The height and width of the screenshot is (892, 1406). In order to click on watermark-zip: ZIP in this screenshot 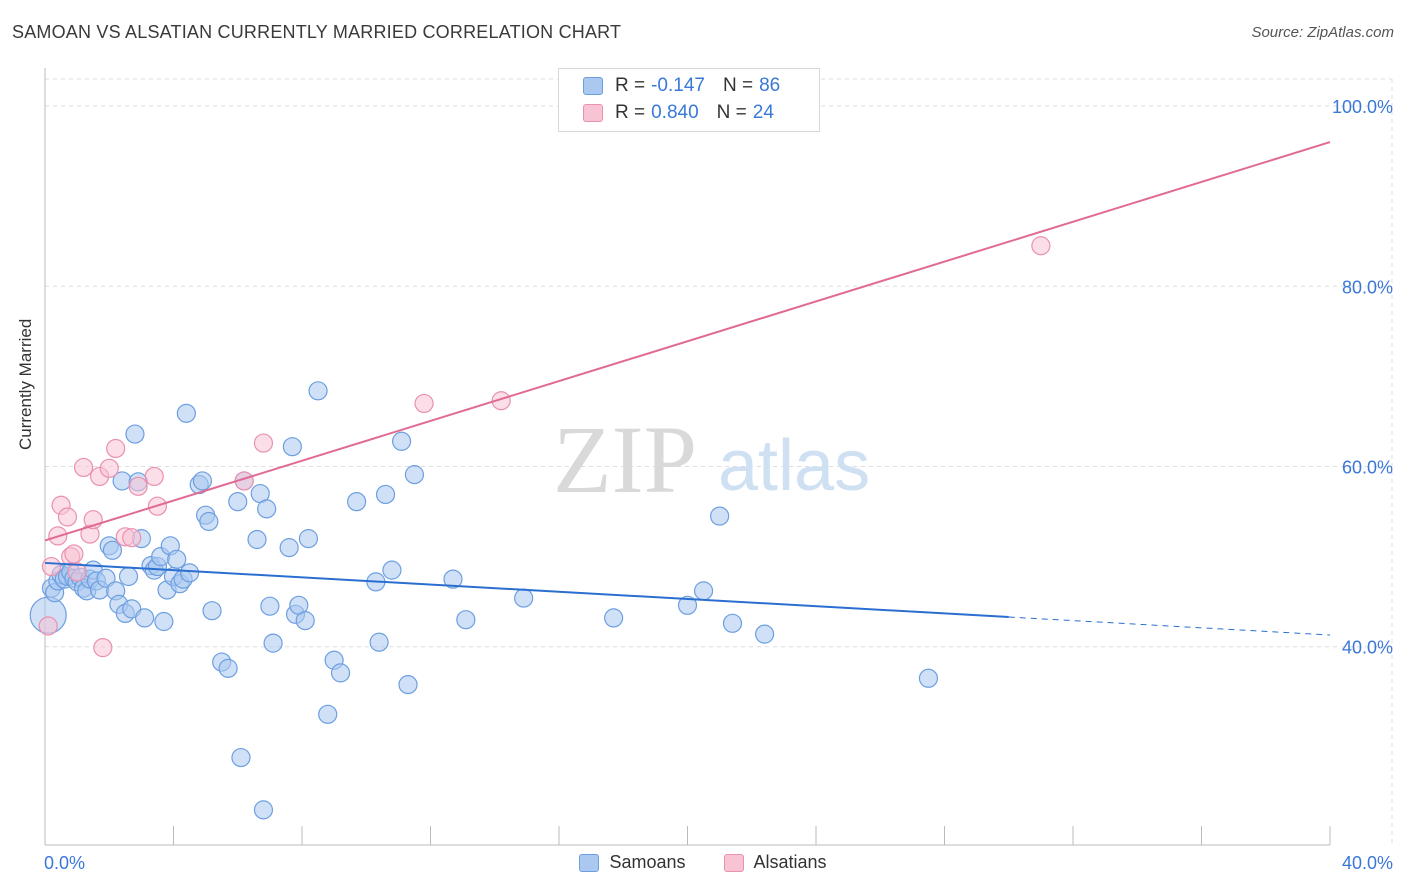, I will do `click(625, 459)`.